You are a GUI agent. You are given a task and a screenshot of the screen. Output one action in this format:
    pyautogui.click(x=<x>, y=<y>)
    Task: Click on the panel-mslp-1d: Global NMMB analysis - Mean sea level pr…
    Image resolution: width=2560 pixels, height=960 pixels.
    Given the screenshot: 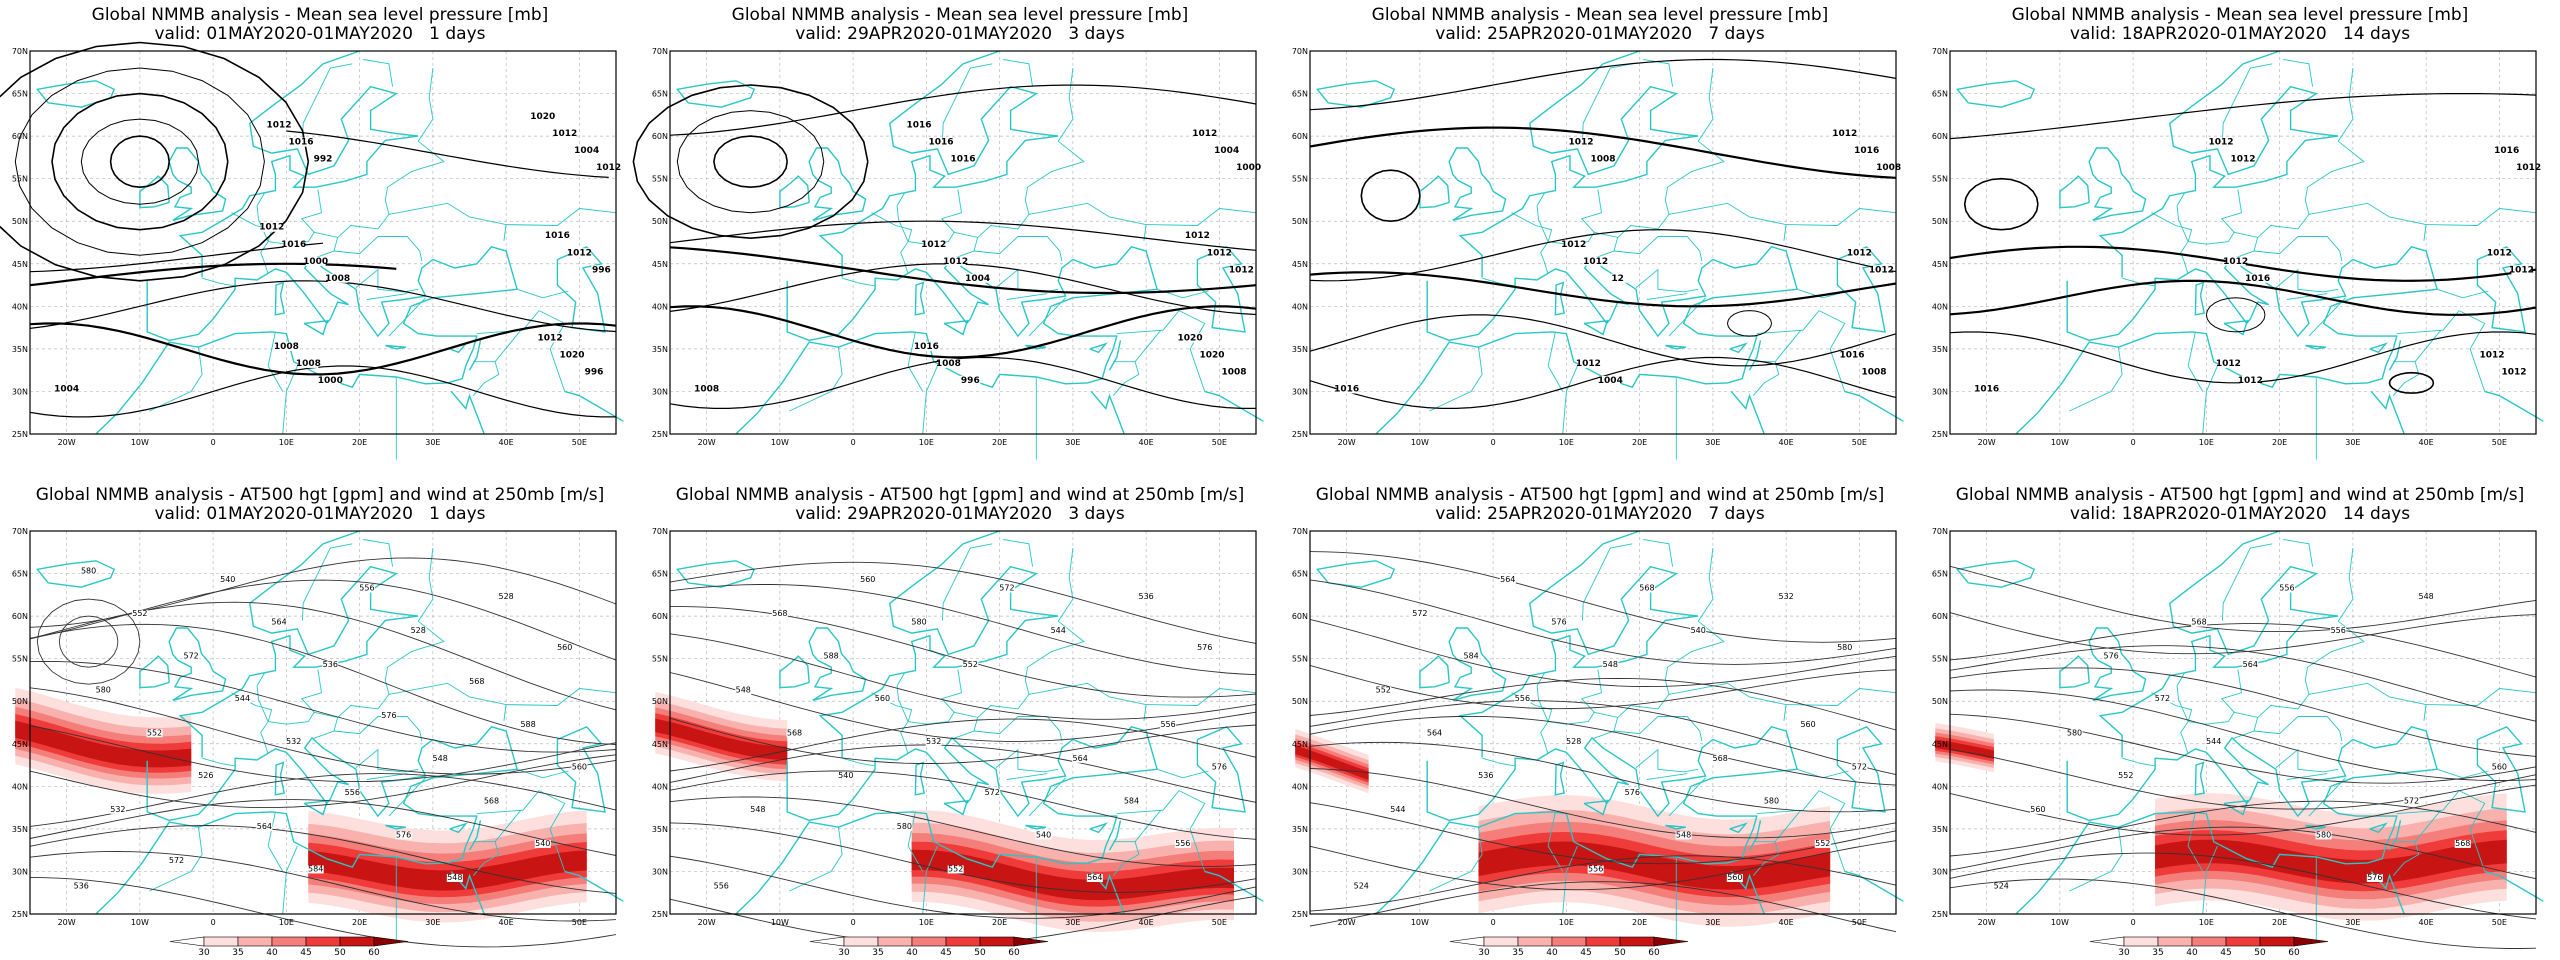 What is the action you would take?
    pyautogui.click(x=320, y=240)
    